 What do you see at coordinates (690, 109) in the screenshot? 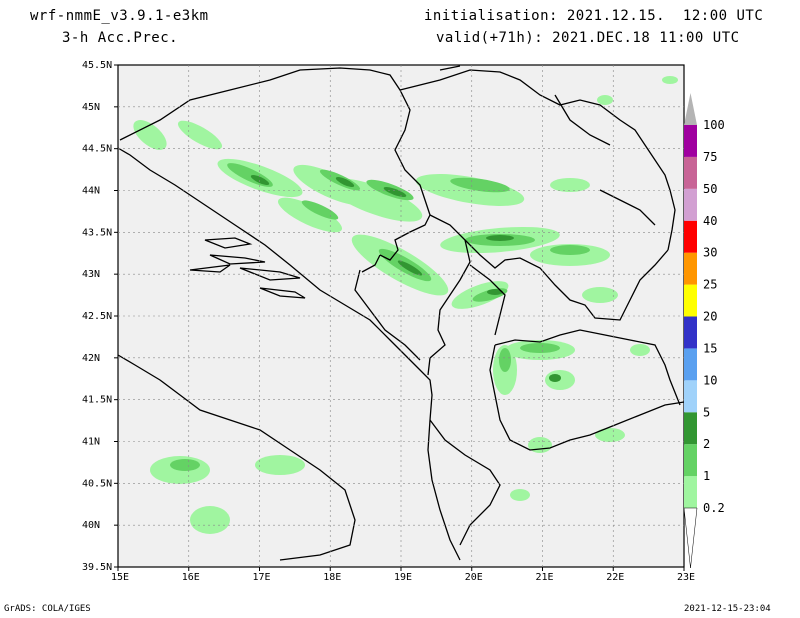
I see `legend-top-triangle` at bounding box center [690, 109].